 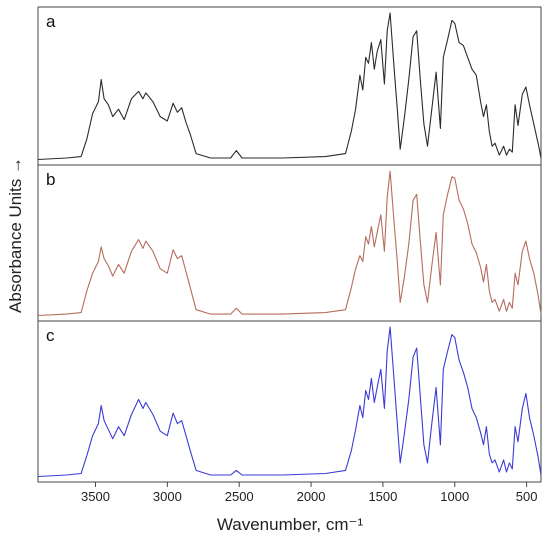 What do you see at coordinates (290, 524) in the screenshot?
I see `x-axis-label: Wavenumber, cm⁻¹` at bounding box center [290, 524].